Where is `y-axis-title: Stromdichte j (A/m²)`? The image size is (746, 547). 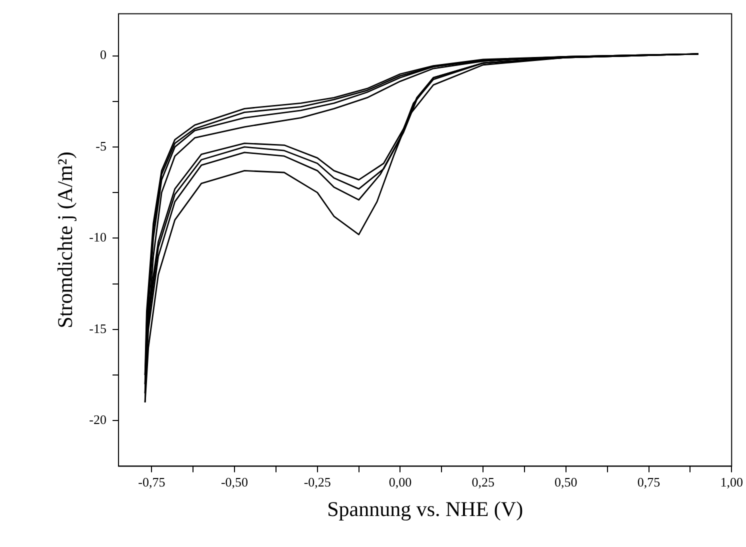 y-axis-title: Stromdichte j (A/m²) is located at coordinates (65, 240).